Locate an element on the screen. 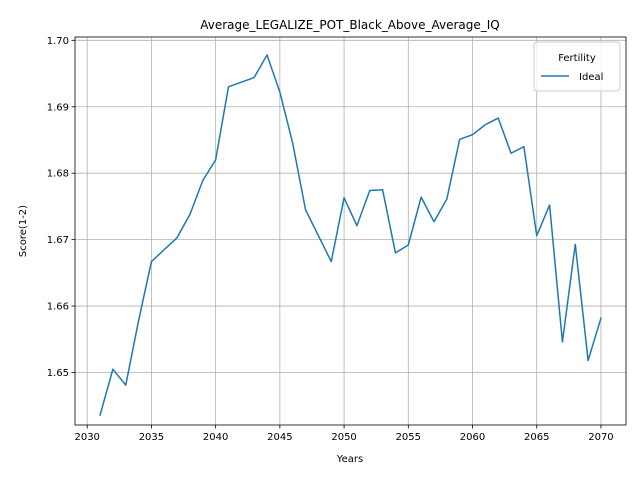  x-tick-label: 2060 is located at coordinates (472, 437).